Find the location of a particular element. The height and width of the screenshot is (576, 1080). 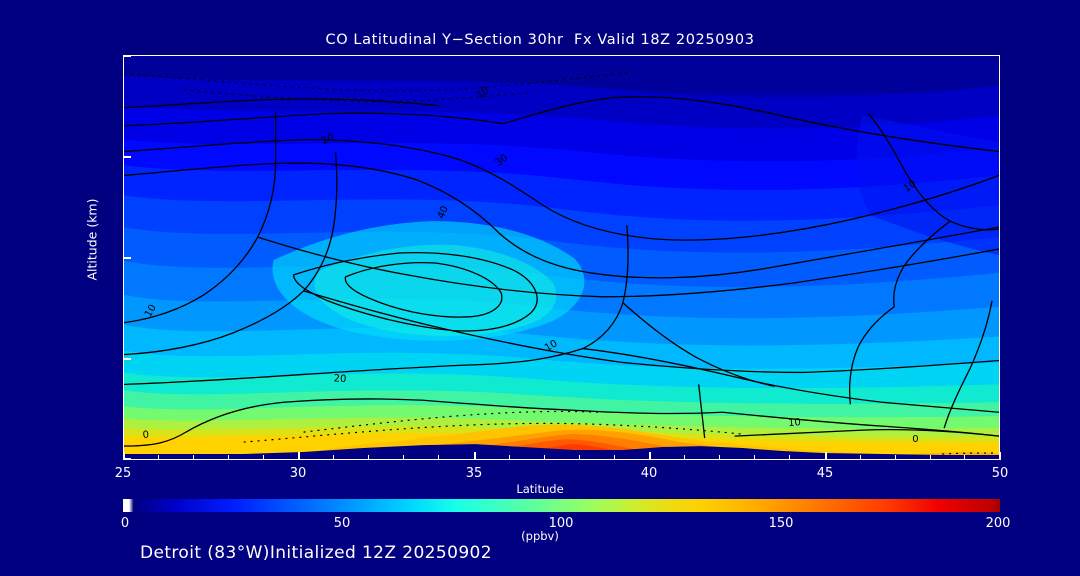

colorbar: 0 50 100 150 200 is located at coordinates (565, 513).